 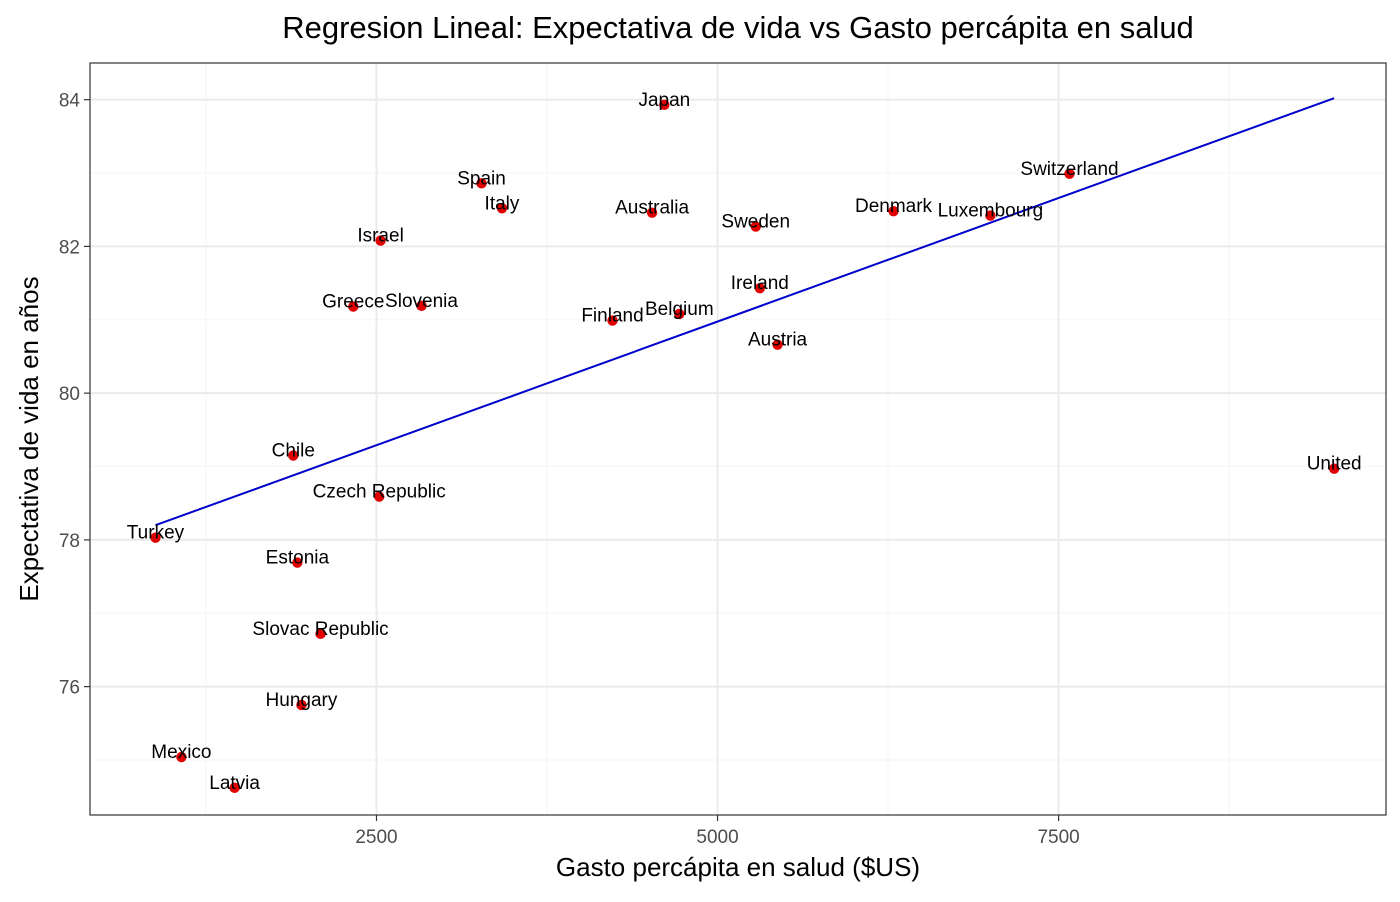 I want to click on point-label: Japan, so click(x=664, y=100).